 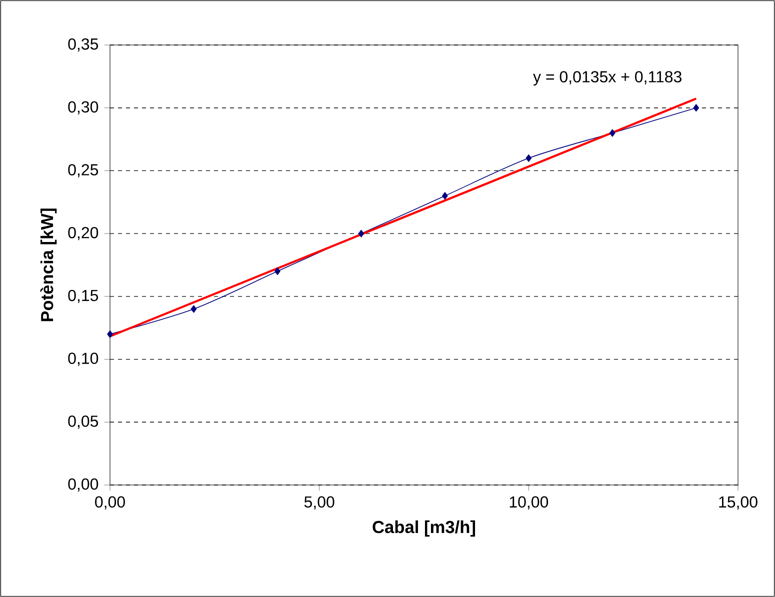 I want to click on y-tick-label: 0,15, so click(x=83, y=297).